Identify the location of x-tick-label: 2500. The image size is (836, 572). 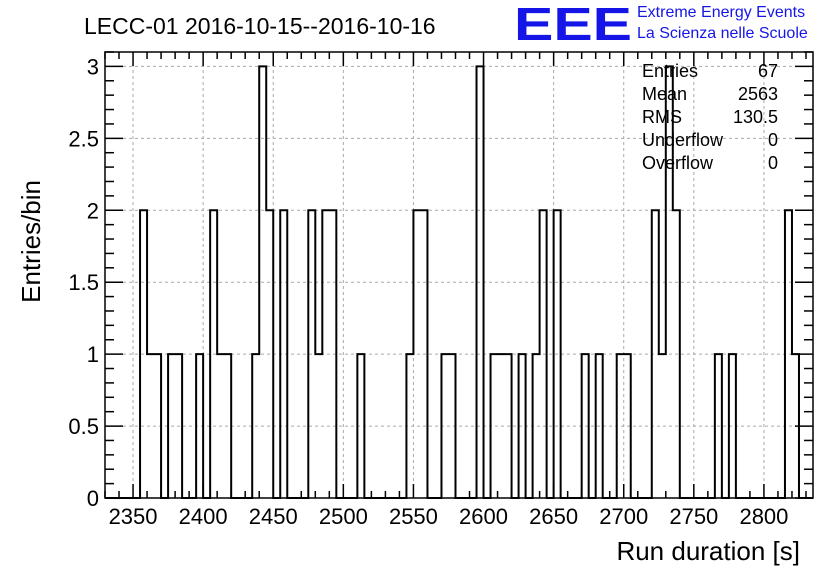
(343, 516).